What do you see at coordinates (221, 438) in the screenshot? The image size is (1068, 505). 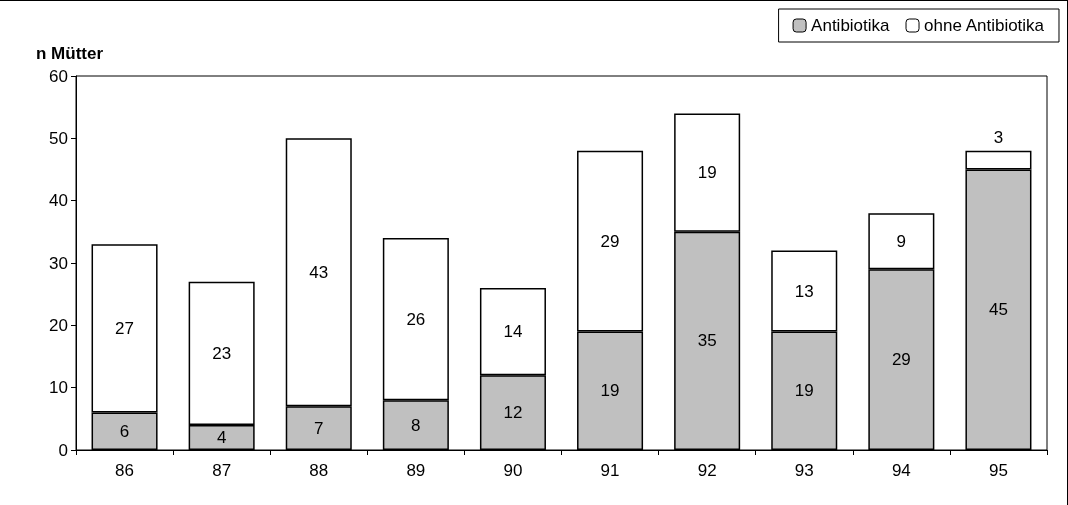 I see `data-label: 4` at bounding box center [221, 438].